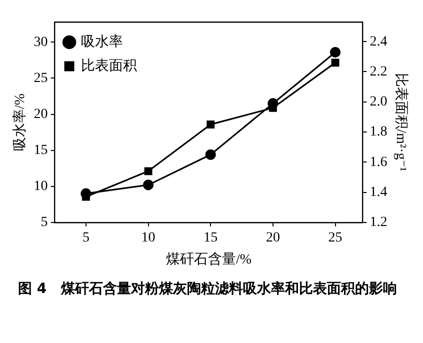 This screenshot has height=343, width=423. Describe the element at coordinates (41, 186) in the screenshot. I see `y-tick-label: 10` at that location.